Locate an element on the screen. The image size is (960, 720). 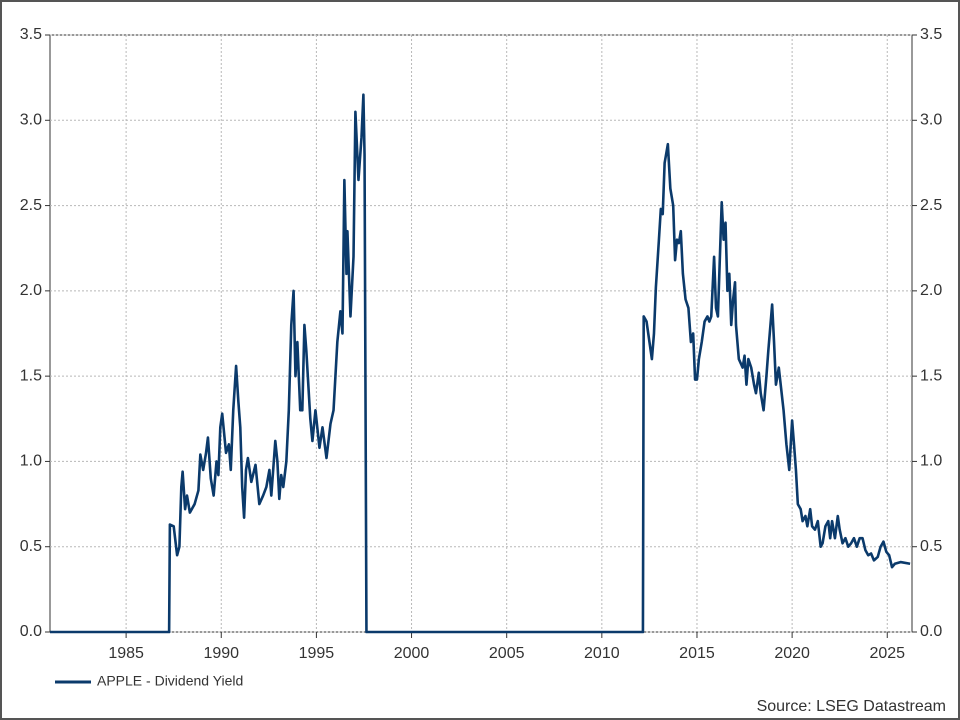
x-tick-label: 1990 is located at coordinates (221, 653).